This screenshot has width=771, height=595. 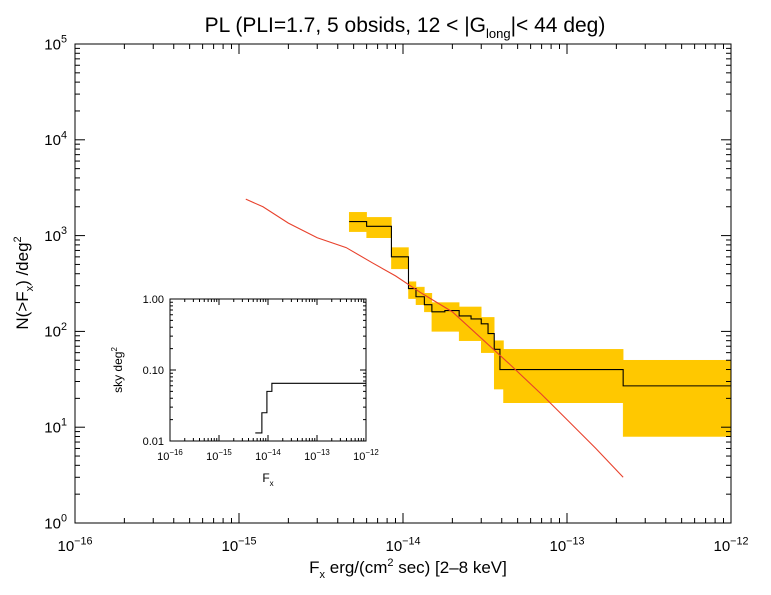 What do you see at coordinates (247, 541) in the screenshot?
I see `main-x-tick-exp: −15` at bounding box center [247, 541].